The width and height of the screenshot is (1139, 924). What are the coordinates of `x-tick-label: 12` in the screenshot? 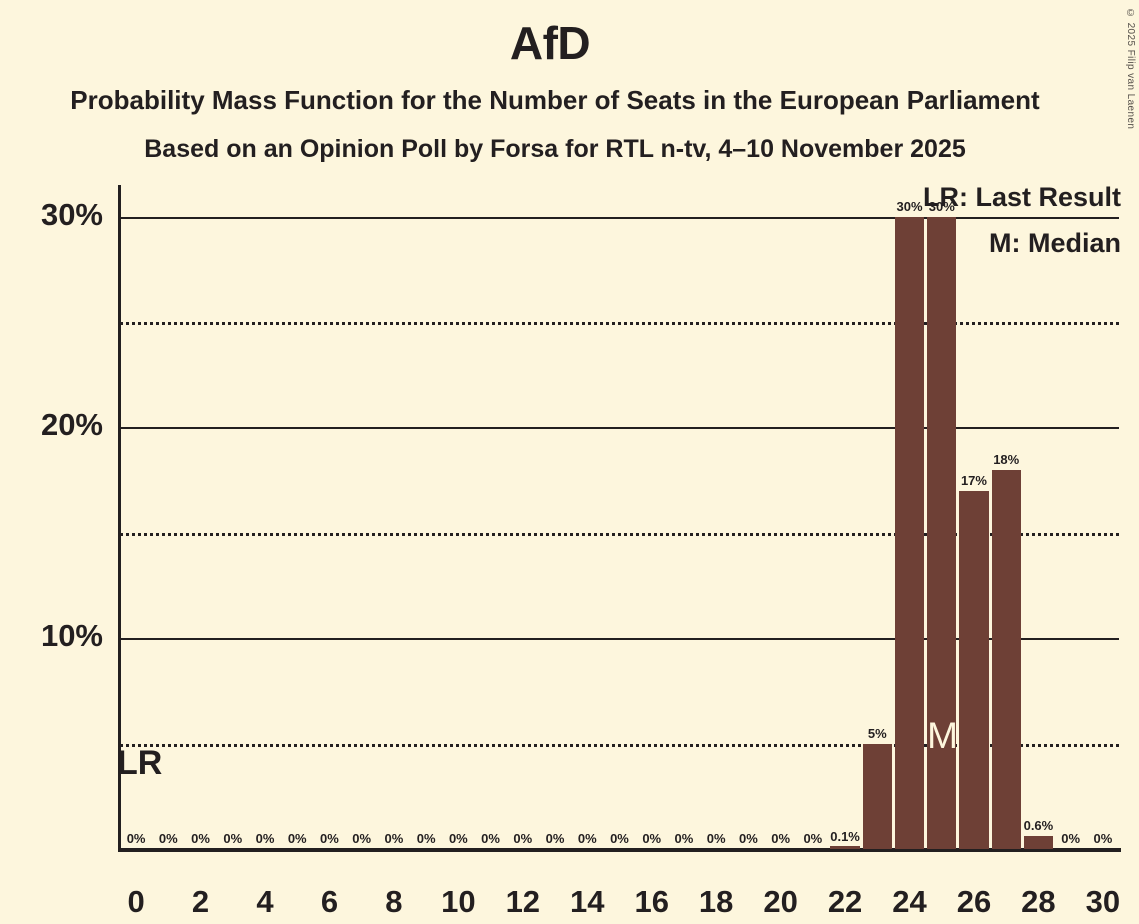 It's located at (523, 901).